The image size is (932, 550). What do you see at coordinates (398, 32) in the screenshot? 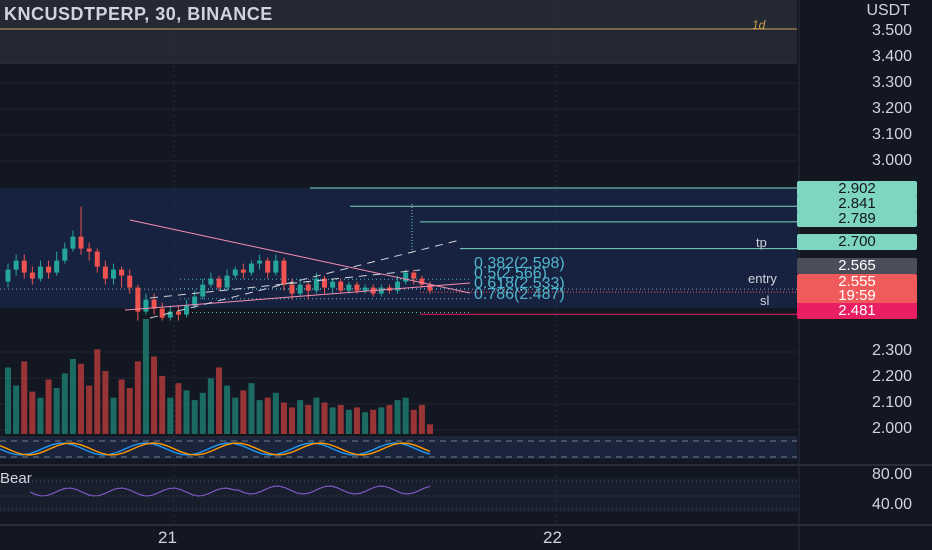
I see `header-band` at bounding box center [398, 32].